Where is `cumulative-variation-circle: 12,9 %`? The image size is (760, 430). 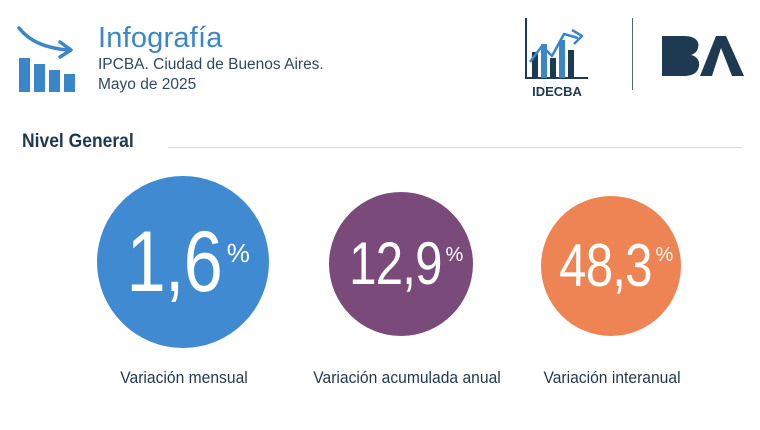
cumulative-variation-circle: 12,9 % is located at coordinates (401, 264).